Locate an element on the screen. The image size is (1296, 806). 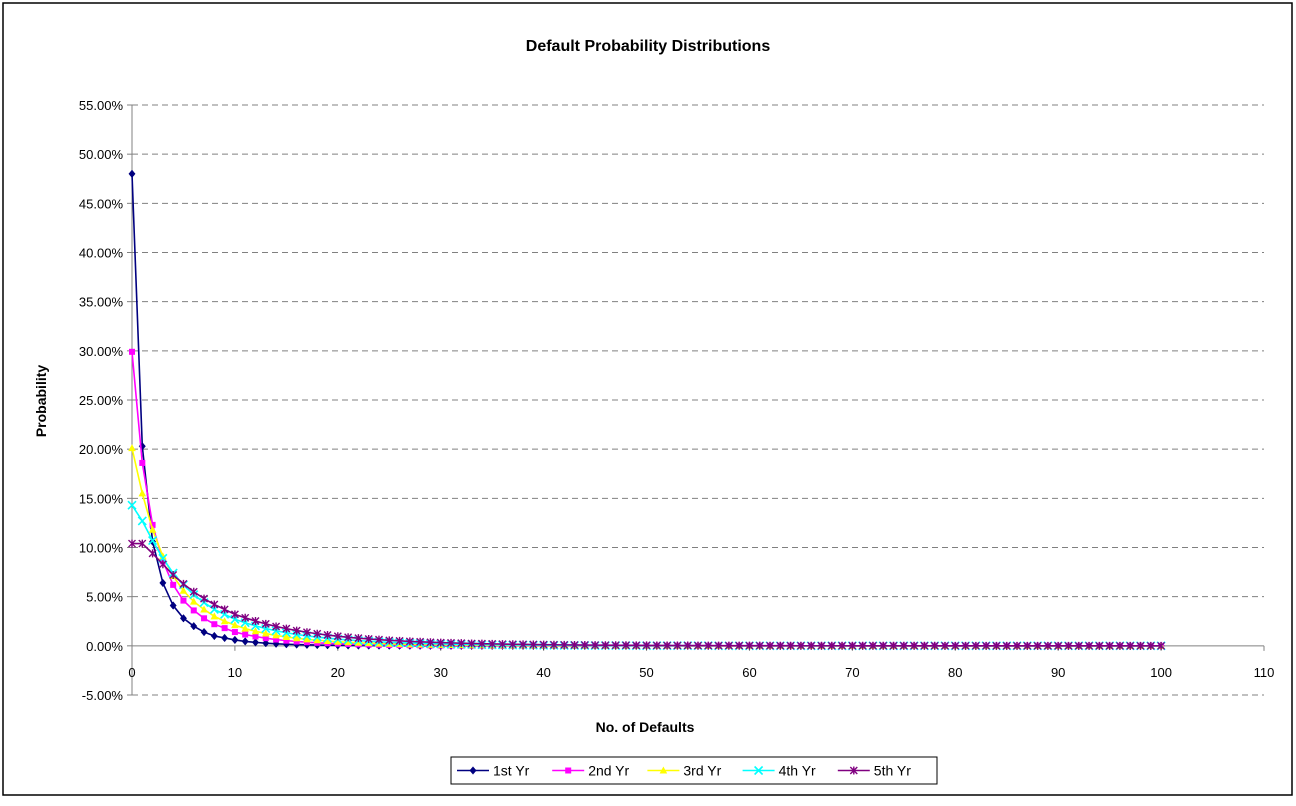
x-tick-label: 0 is located at coordinates (131, 672).